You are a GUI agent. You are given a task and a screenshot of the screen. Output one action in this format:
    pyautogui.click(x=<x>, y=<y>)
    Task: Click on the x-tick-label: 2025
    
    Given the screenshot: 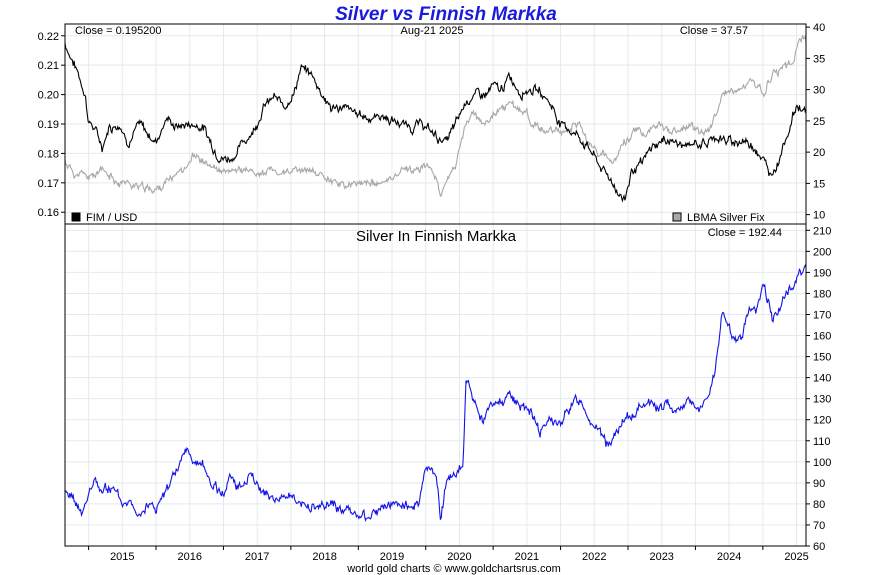 What is the action you would take?
    pyautogui.click(x=796, y=557)
    